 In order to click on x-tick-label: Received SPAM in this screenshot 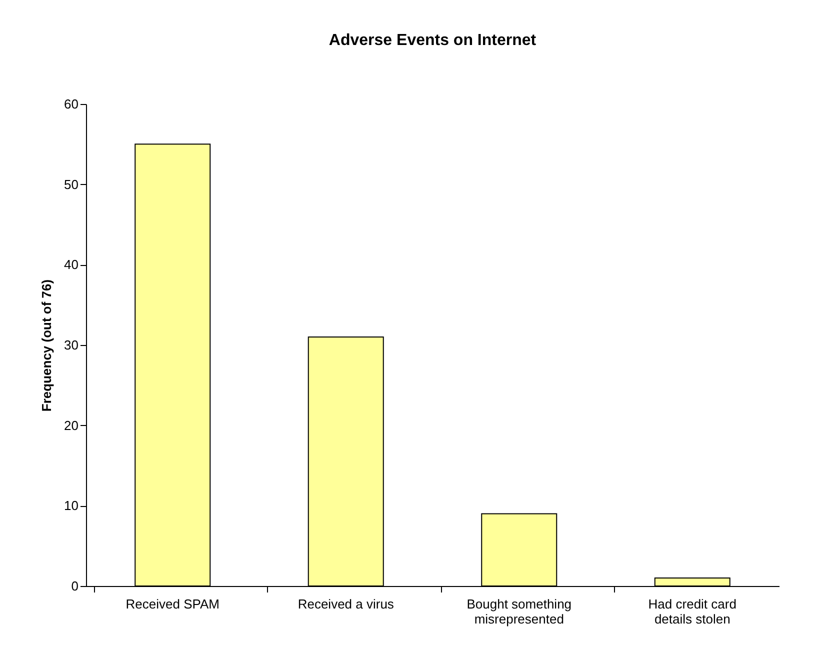, I will do `click(173, 604)`.